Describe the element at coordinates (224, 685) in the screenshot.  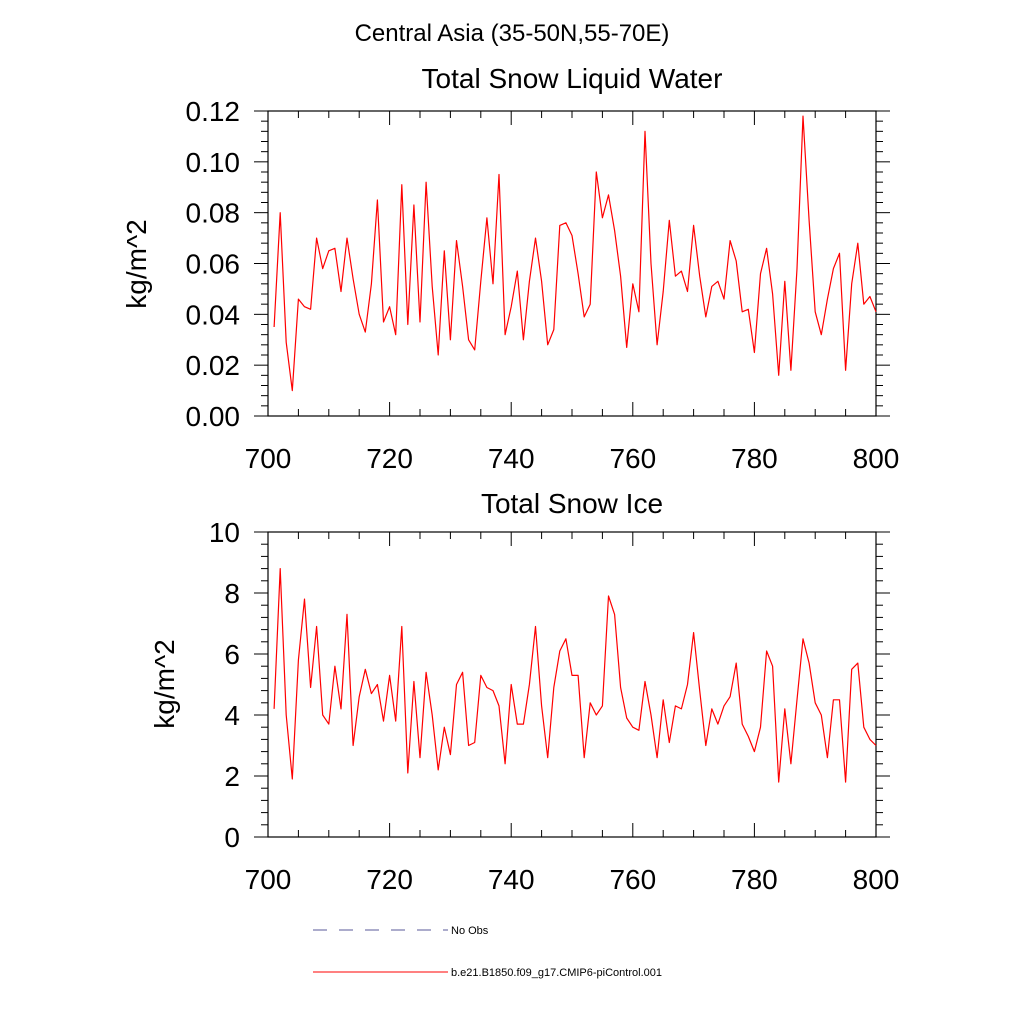
I see `y-tick-labels: 0 2 4 6 8 10` at that location.